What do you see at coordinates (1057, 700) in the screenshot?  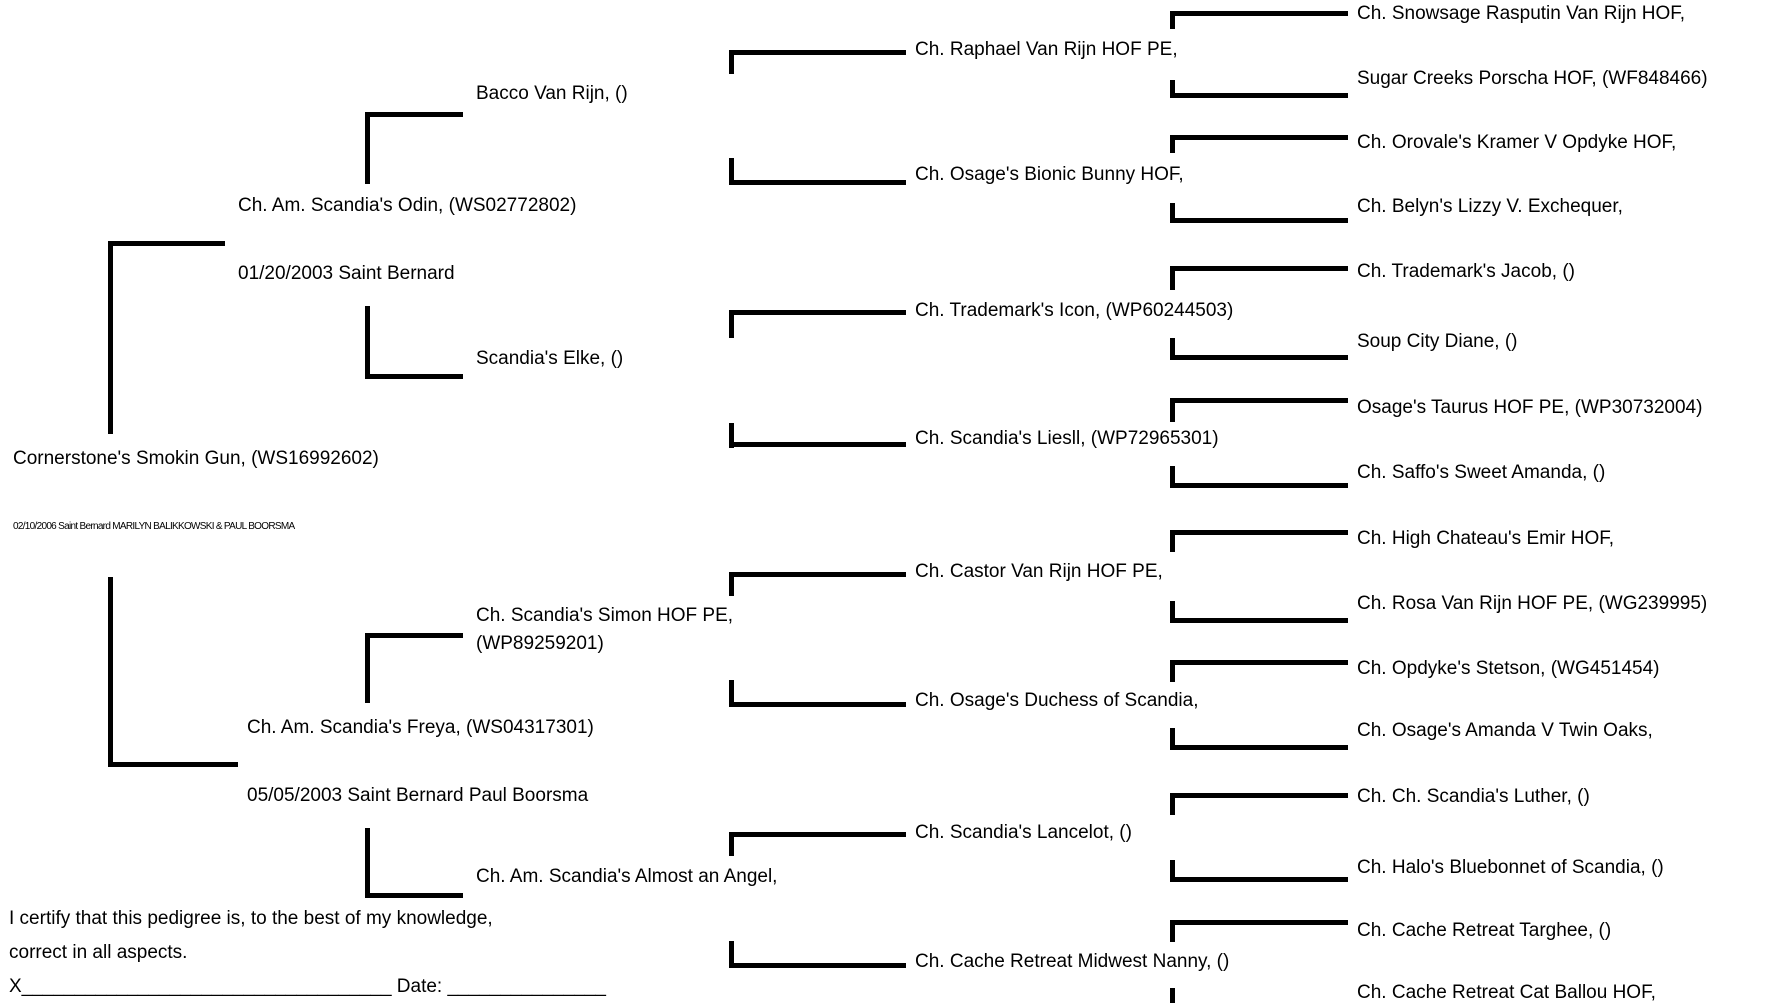 I see `ds-dam: Ch. Osage's Duchess of Scandia,` at bounding box center [1057, 700].